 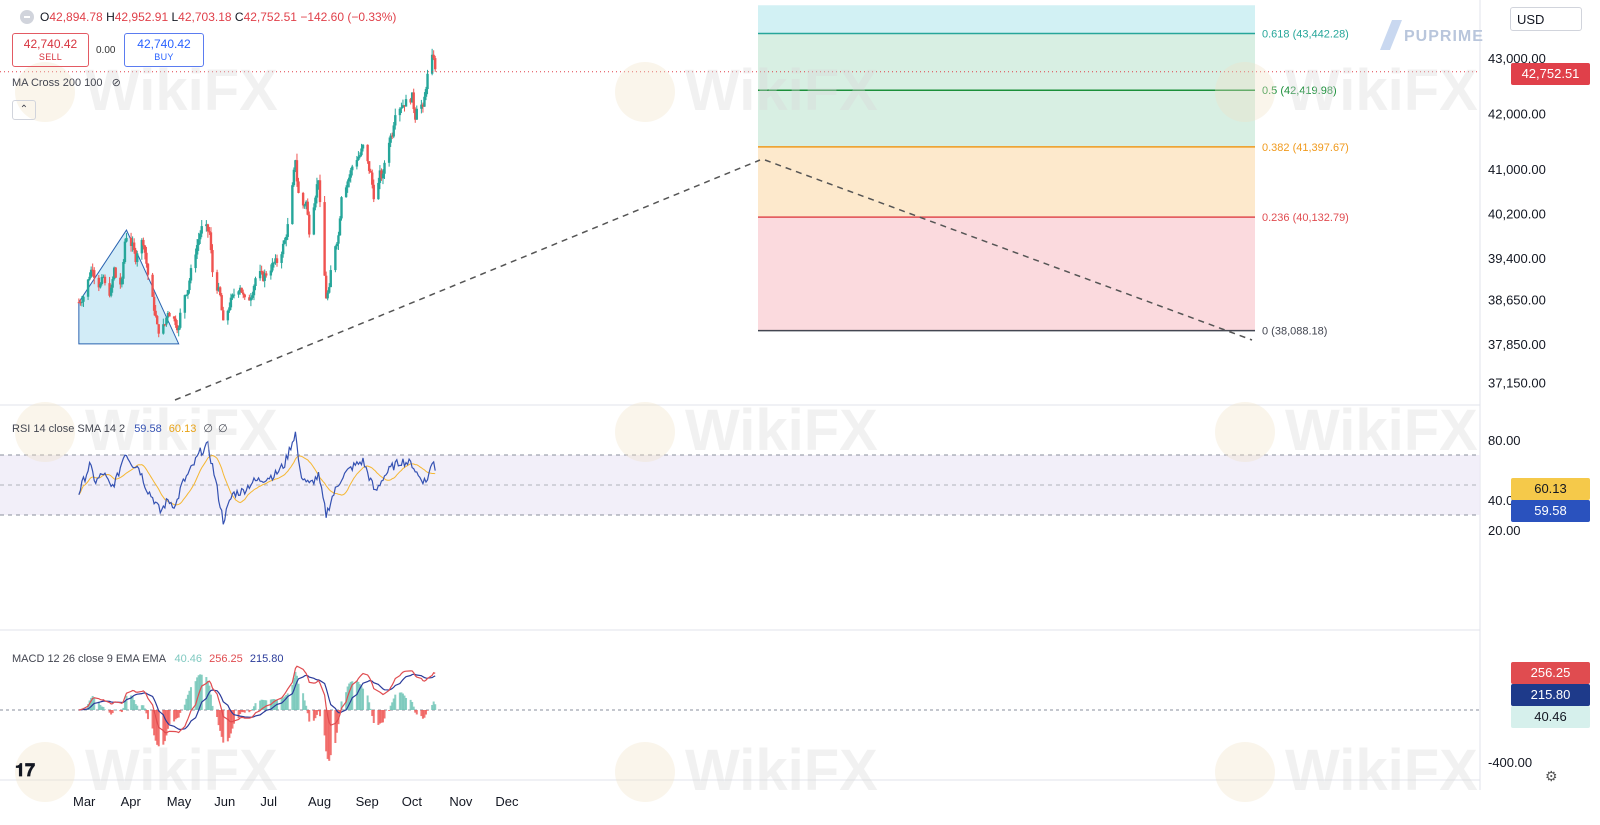 What do you see at coordinates (120, 428) in the screenshot?
I see `rsi-legend: RSI 14 close SMA 14 2 59.58 60.13 ∅ ∅` at bounding box center [120, 428].